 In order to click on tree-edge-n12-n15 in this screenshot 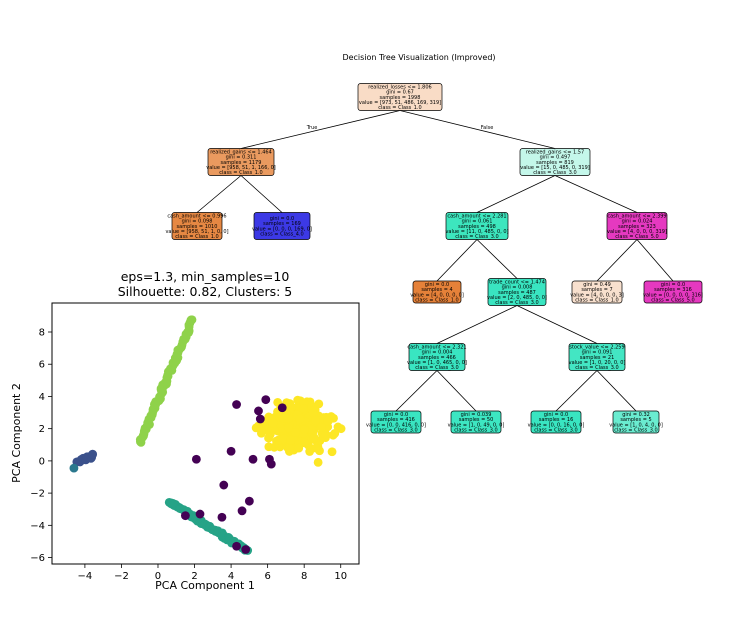, I will do `click(576, 391)`.